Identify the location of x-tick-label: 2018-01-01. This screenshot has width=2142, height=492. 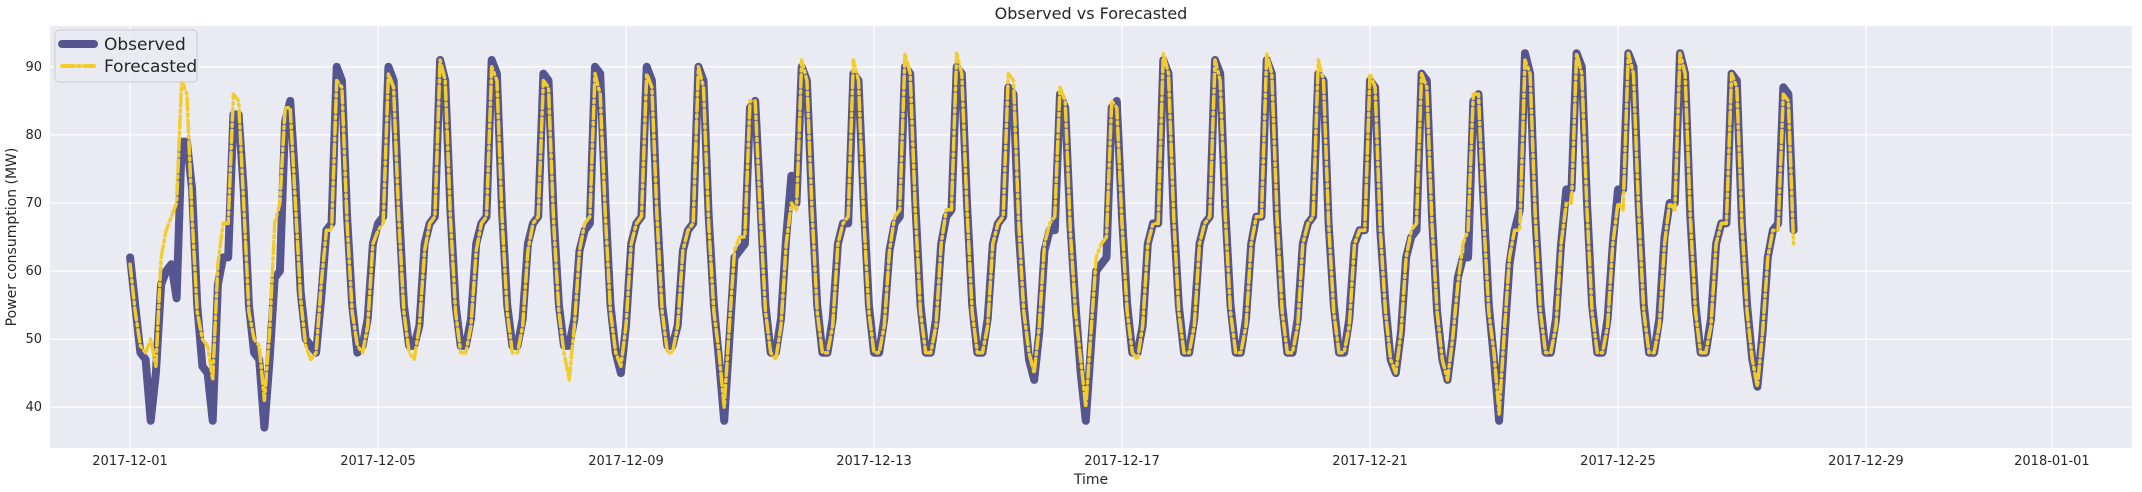
(2052, 461).